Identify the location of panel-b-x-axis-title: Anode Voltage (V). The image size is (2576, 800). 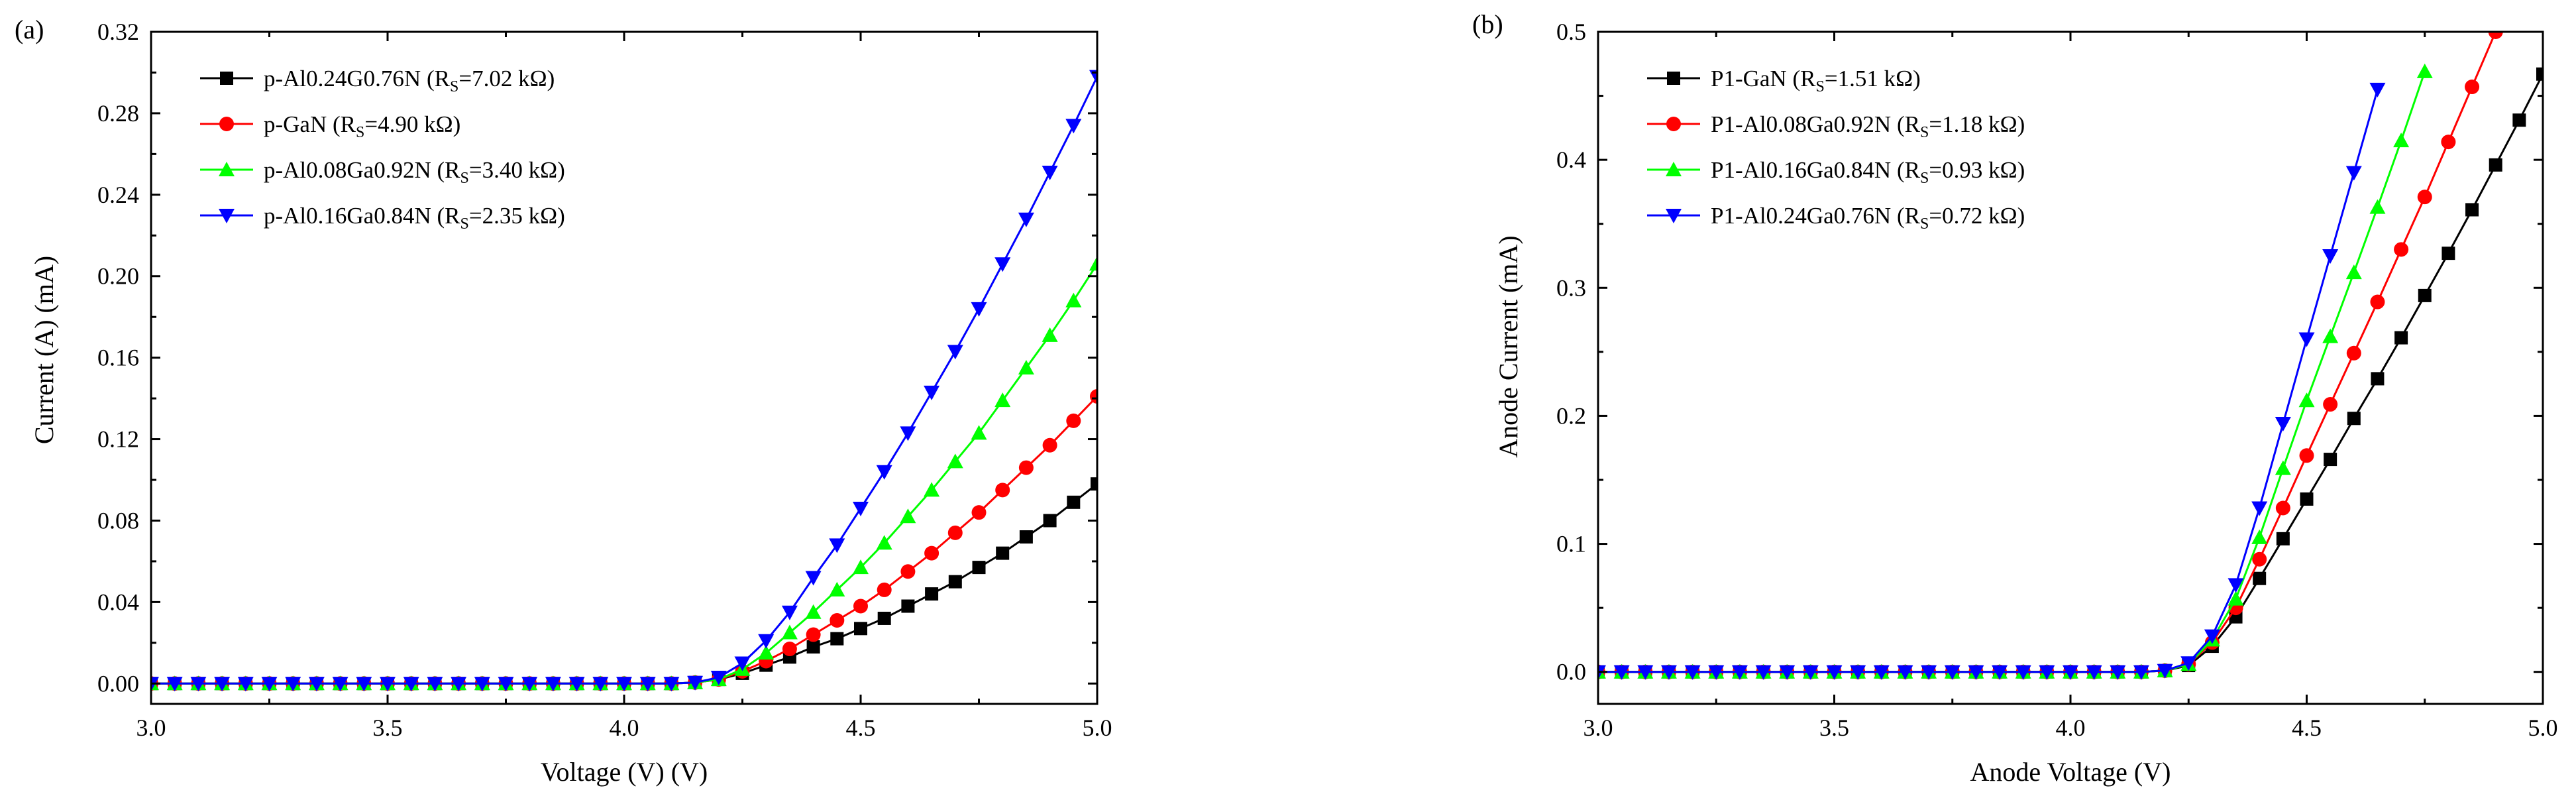
(2070, 772).